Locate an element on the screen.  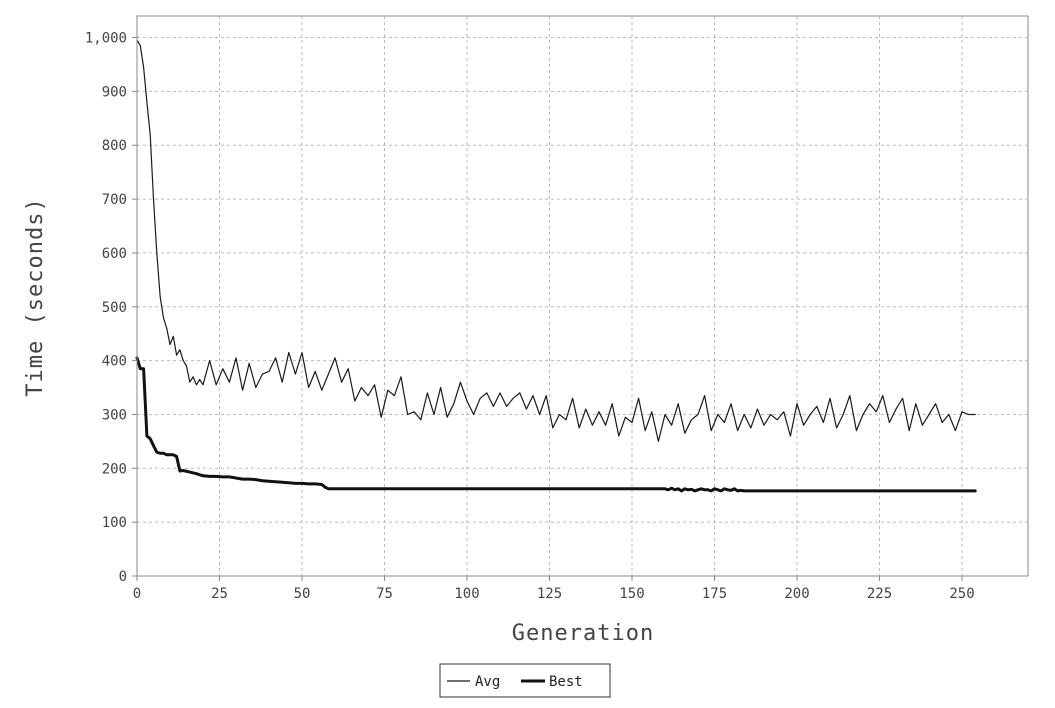
x-tick-label: 200 is located at coordinates (796, 594).